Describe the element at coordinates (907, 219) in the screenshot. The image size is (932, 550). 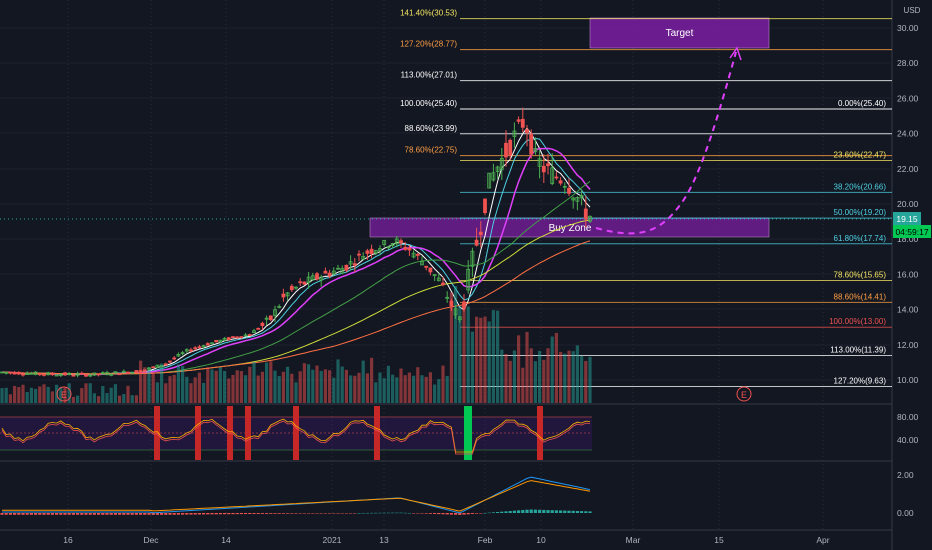
I see `current-price-value: 19.15` at that location.